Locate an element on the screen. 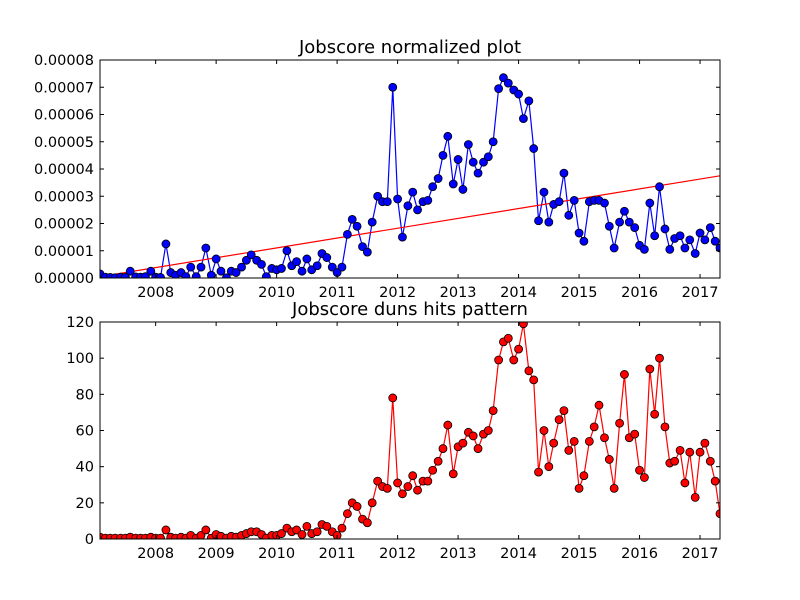  y-tick-label: 120 is located at coordinates (80, 323).